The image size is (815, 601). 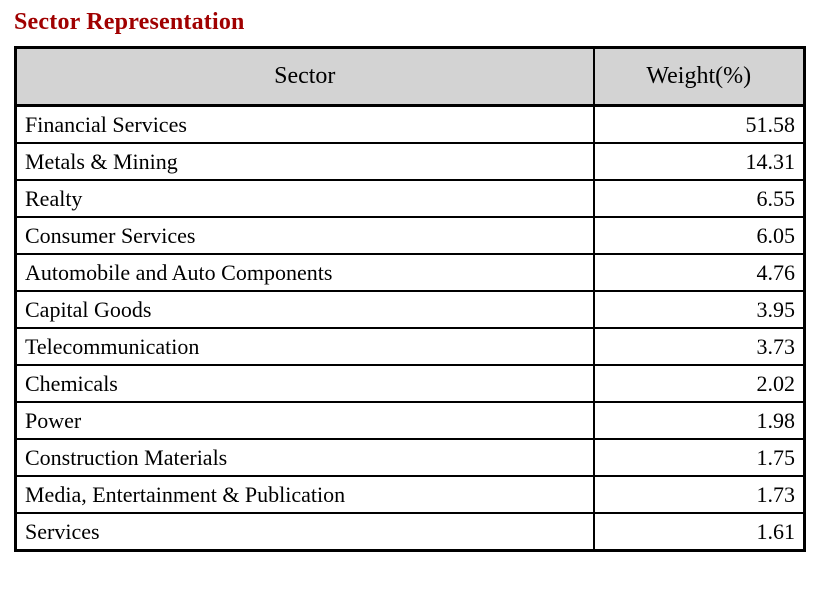 I want to click on weight-cell: 1.75, so click(x=699, y=457).